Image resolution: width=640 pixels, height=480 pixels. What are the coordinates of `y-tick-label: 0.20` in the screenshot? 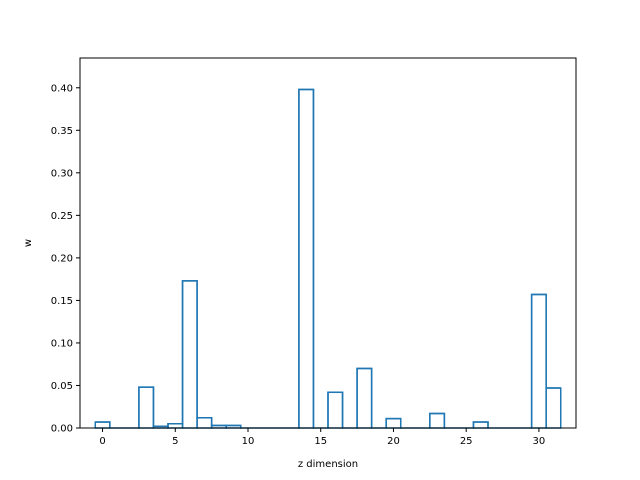 It's located at (62, 258).